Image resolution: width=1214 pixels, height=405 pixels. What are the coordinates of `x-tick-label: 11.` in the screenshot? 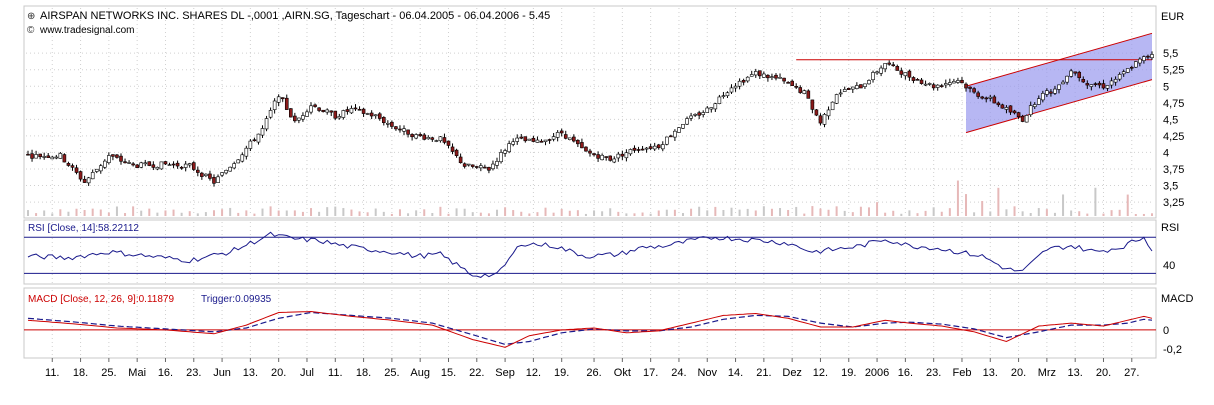 It's located at (335, 373).